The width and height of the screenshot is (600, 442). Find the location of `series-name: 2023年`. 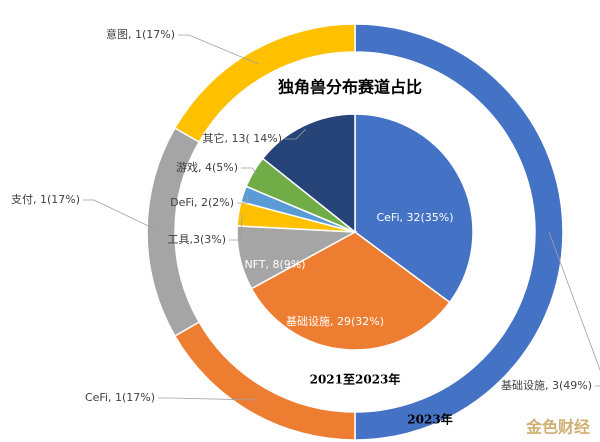

series-name: 2023年 is located at coordinates (429, 419).